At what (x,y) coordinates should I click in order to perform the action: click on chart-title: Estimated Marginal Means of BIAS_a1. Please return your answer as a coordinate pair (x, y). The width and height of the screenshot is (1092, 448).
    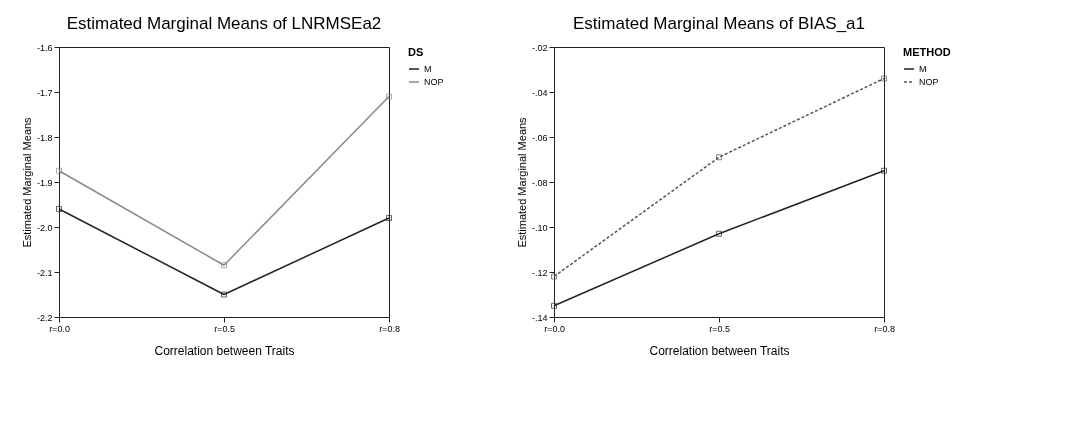
    Looking at the image, I should click on (719, 23).